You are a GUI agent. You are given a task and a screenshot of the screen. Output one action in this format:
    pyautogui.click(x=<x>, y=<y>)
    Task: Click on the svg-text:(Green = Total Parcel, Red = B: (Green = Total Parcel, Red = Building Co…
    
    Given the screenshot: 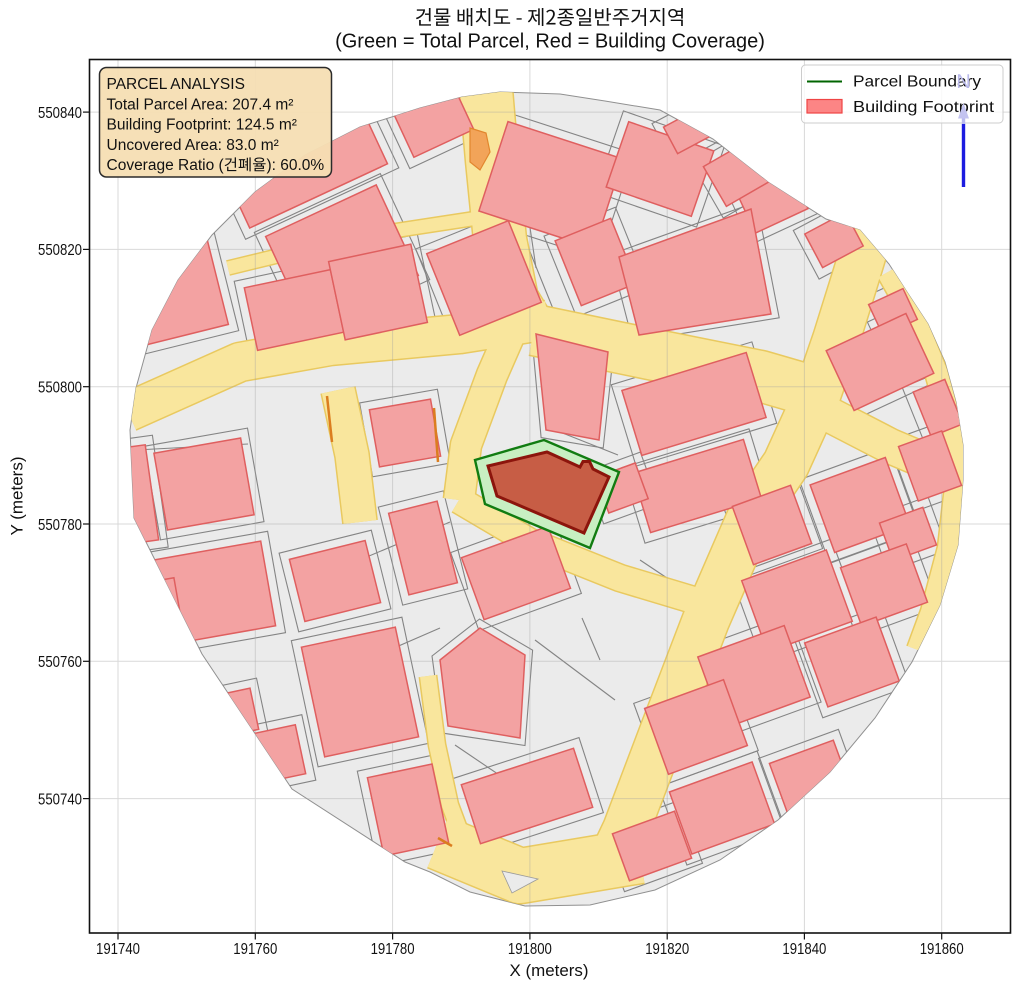 What is the action you would take?
    pyautogui.click(x=550, y=42)
    